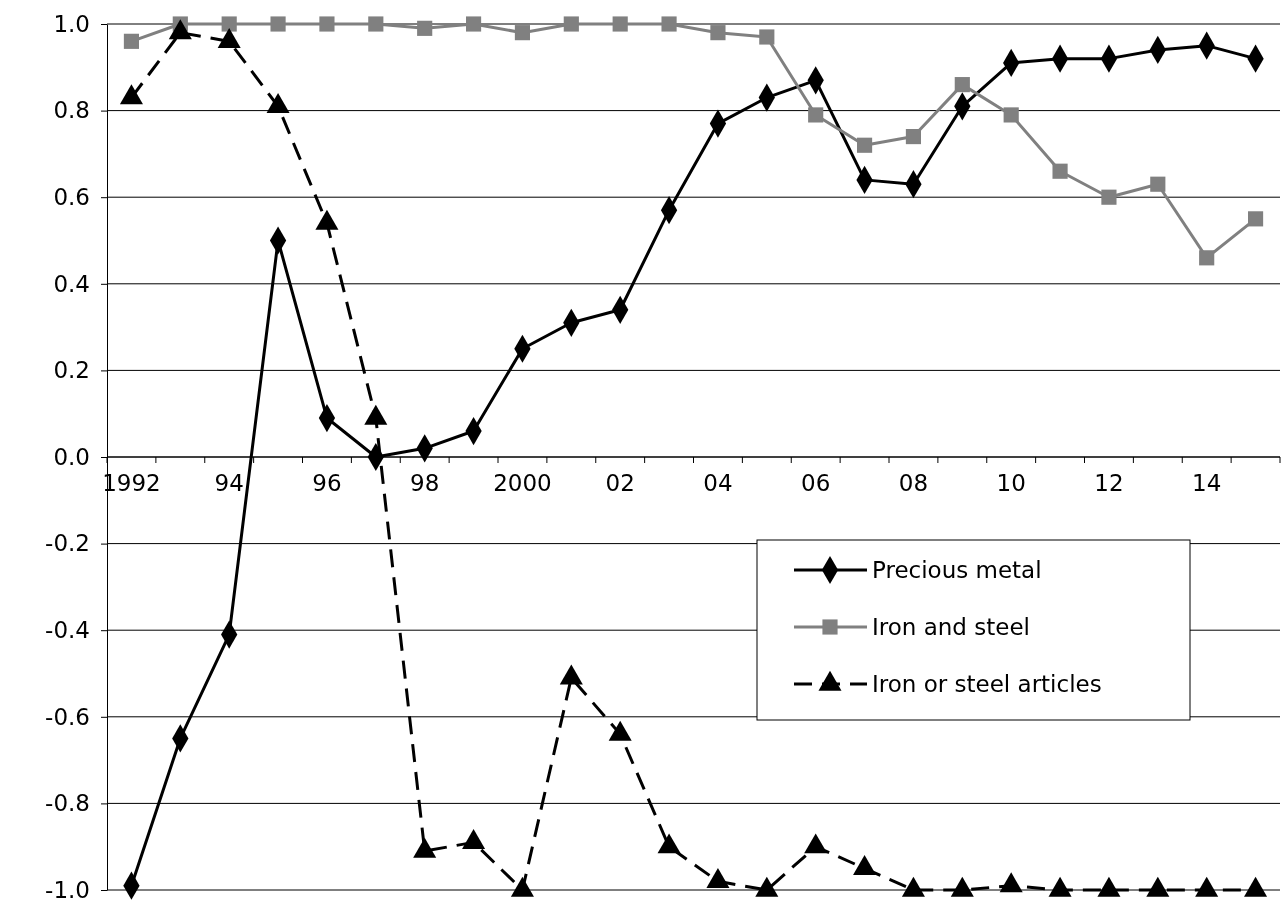 This screenshot has height=909, width=1282. I want to click on y-tick-label: 0.6, so click(71, 197).